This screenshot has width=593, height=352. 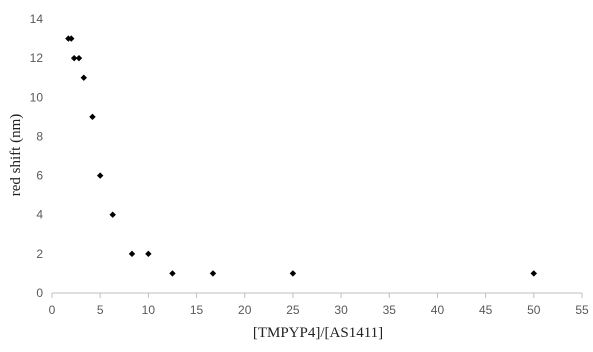 I want to click on x-tick-label: 45, so click(x=486, y=310).